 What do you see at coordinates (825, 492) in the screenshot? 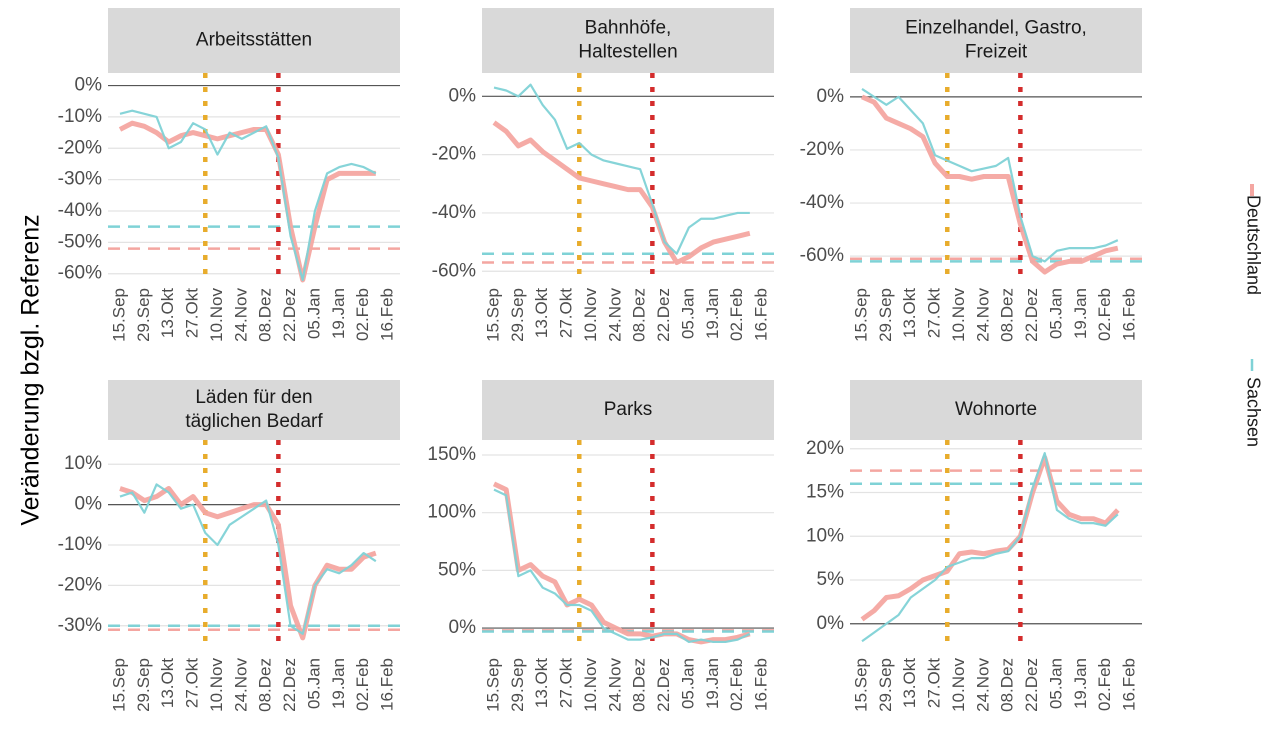
I see `y-tick-label: 15%` at bounding box center [825, 492].